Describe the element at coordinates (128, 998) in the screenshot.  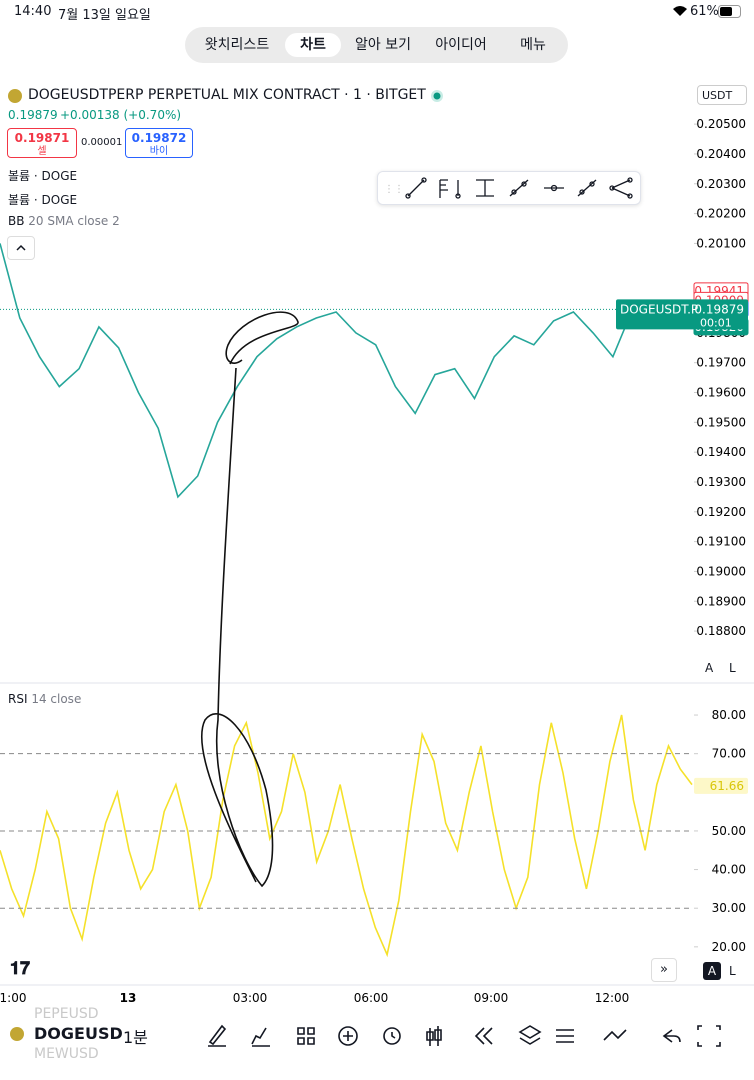
I see `x-tick-label: 13` at that location.